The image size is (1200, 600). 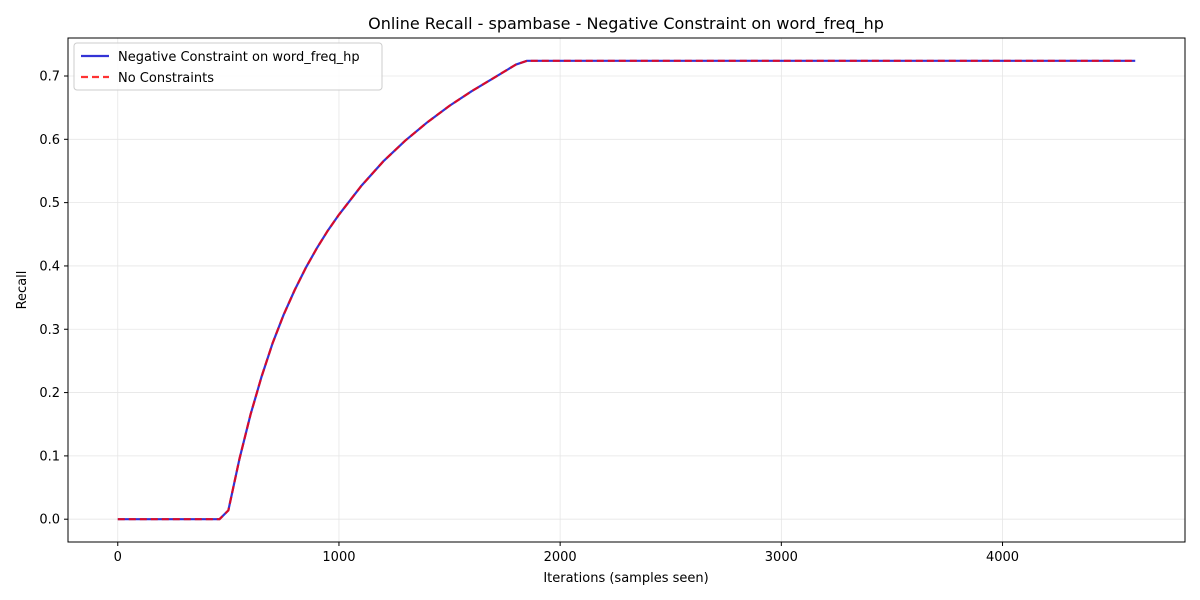 I want to click on x-axis-label: Iterations (samples seen), so click(x=625, y=578).